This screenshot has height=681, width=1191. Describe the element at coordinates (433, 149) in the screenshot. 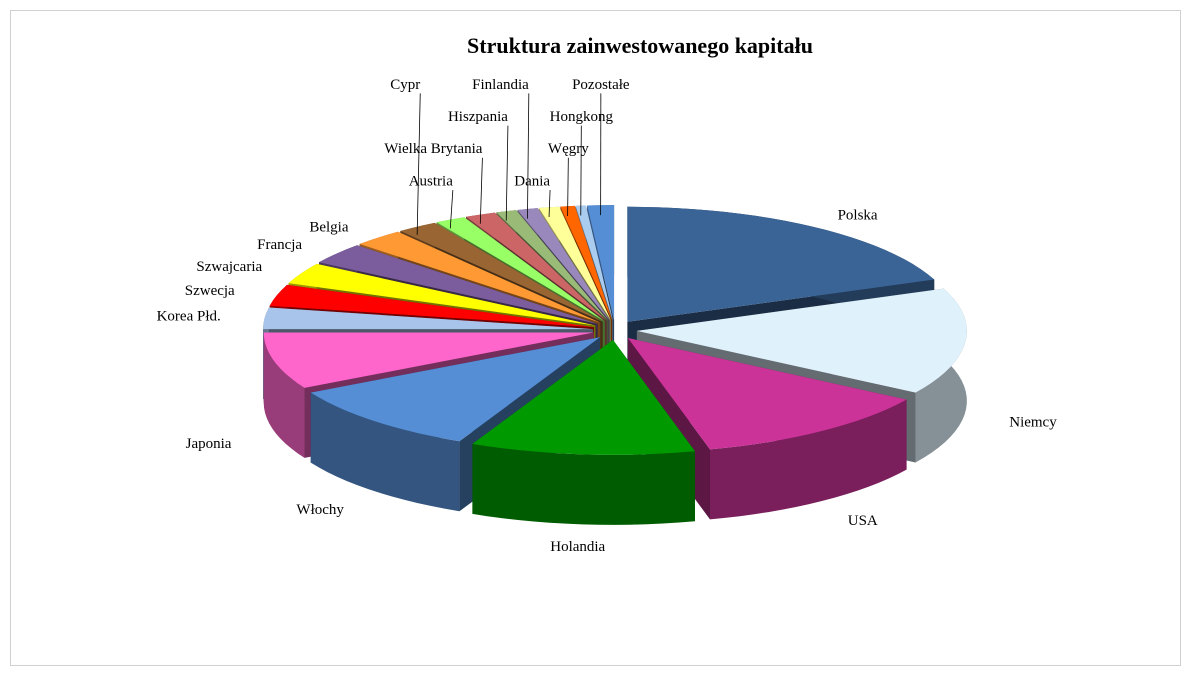

I see `slice-label: Wielka Brytania` at that location.